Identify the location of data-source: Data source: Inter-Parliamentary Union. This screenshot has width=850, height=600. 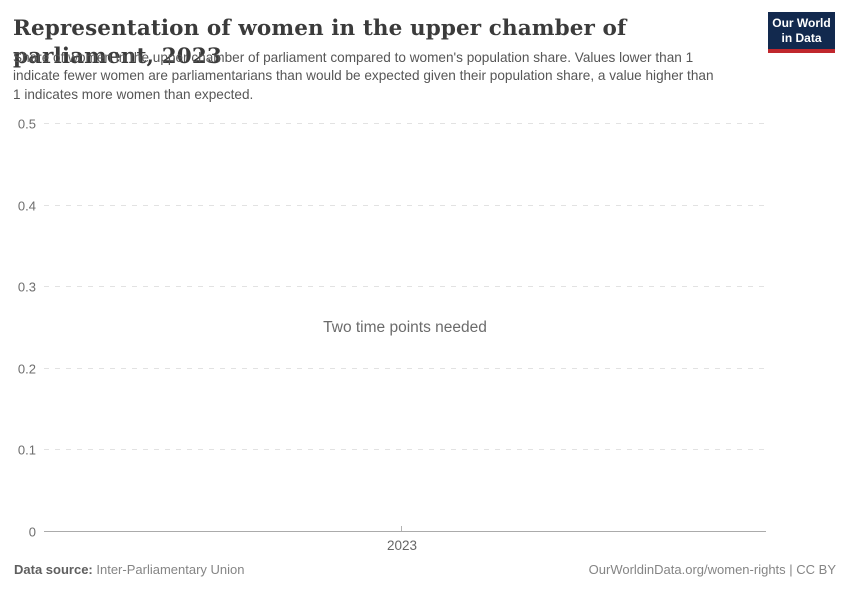
(129, 569).